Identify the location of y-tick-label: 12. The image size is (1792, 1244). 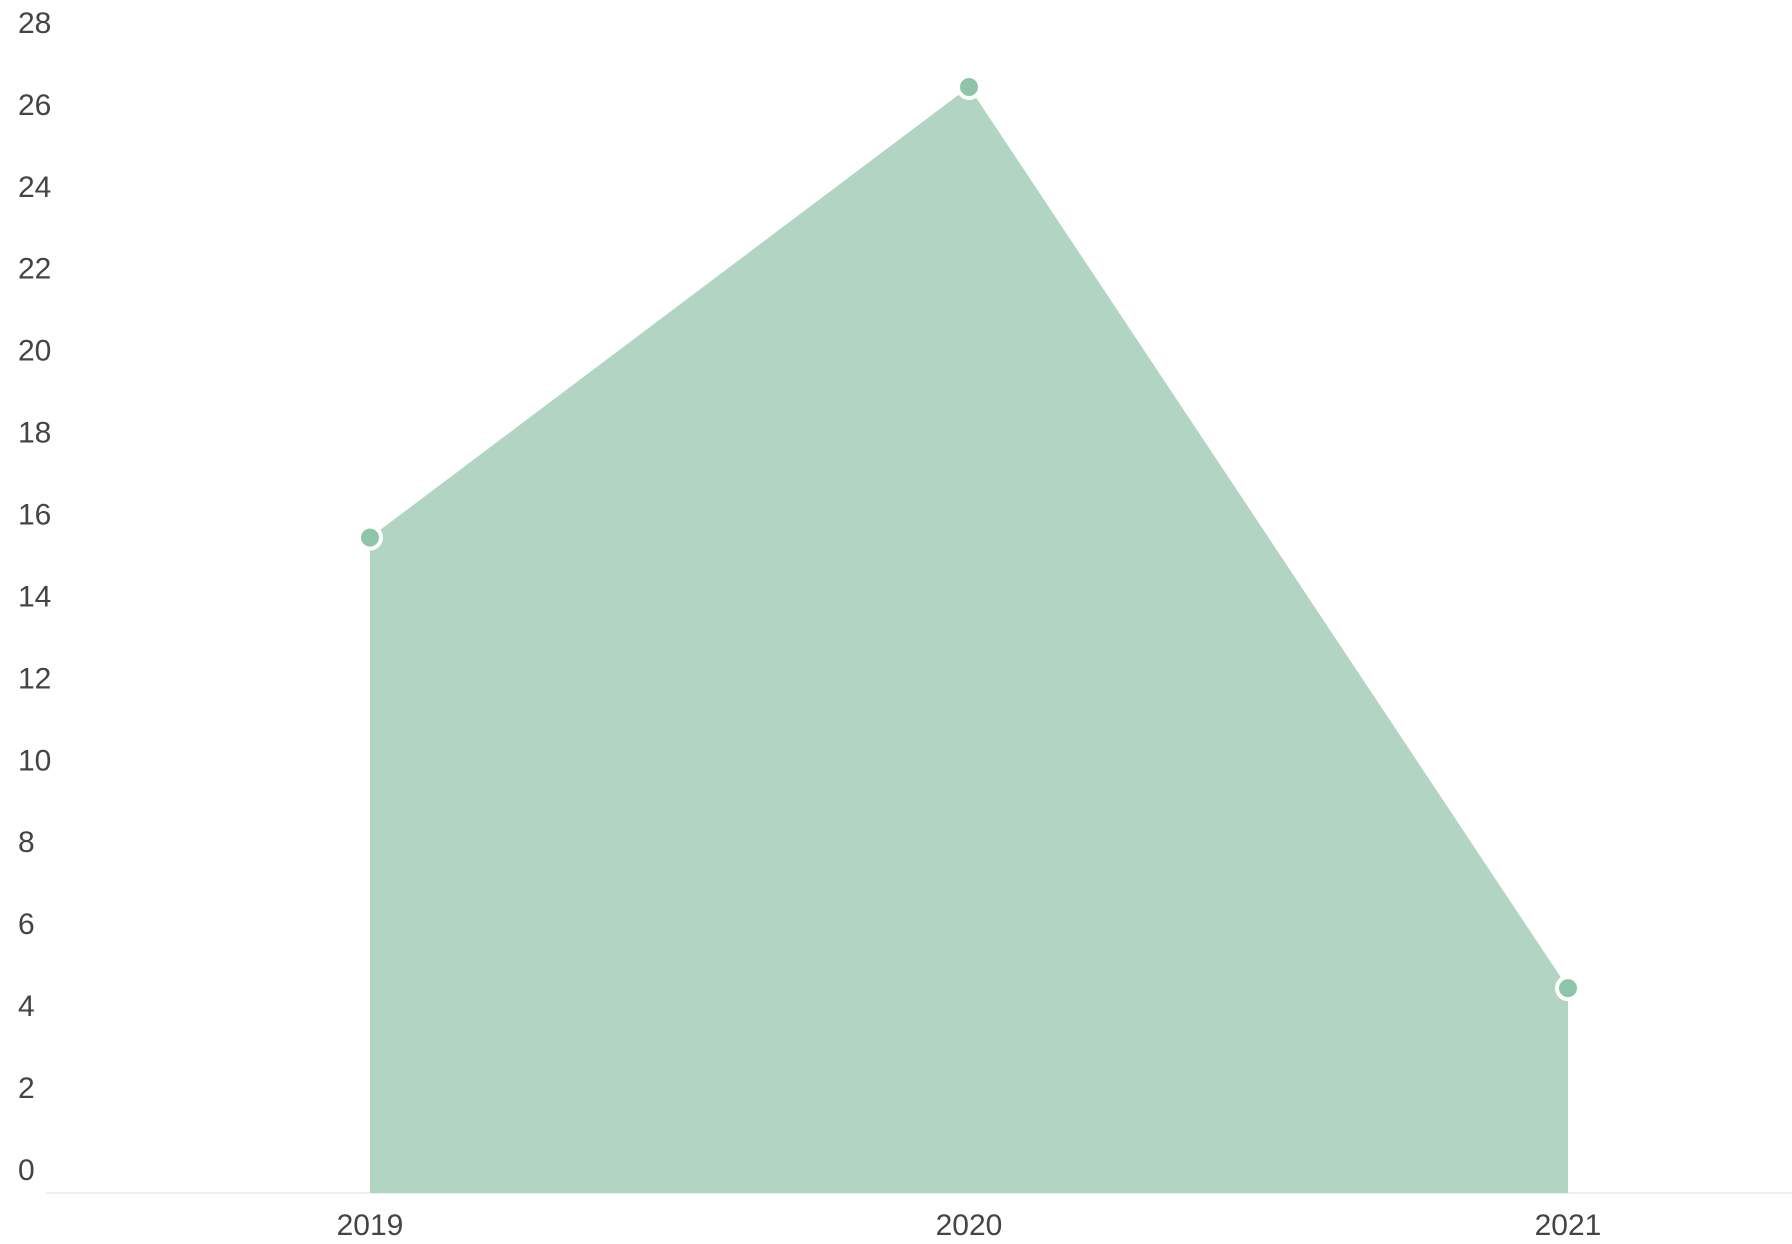
(34, 678).